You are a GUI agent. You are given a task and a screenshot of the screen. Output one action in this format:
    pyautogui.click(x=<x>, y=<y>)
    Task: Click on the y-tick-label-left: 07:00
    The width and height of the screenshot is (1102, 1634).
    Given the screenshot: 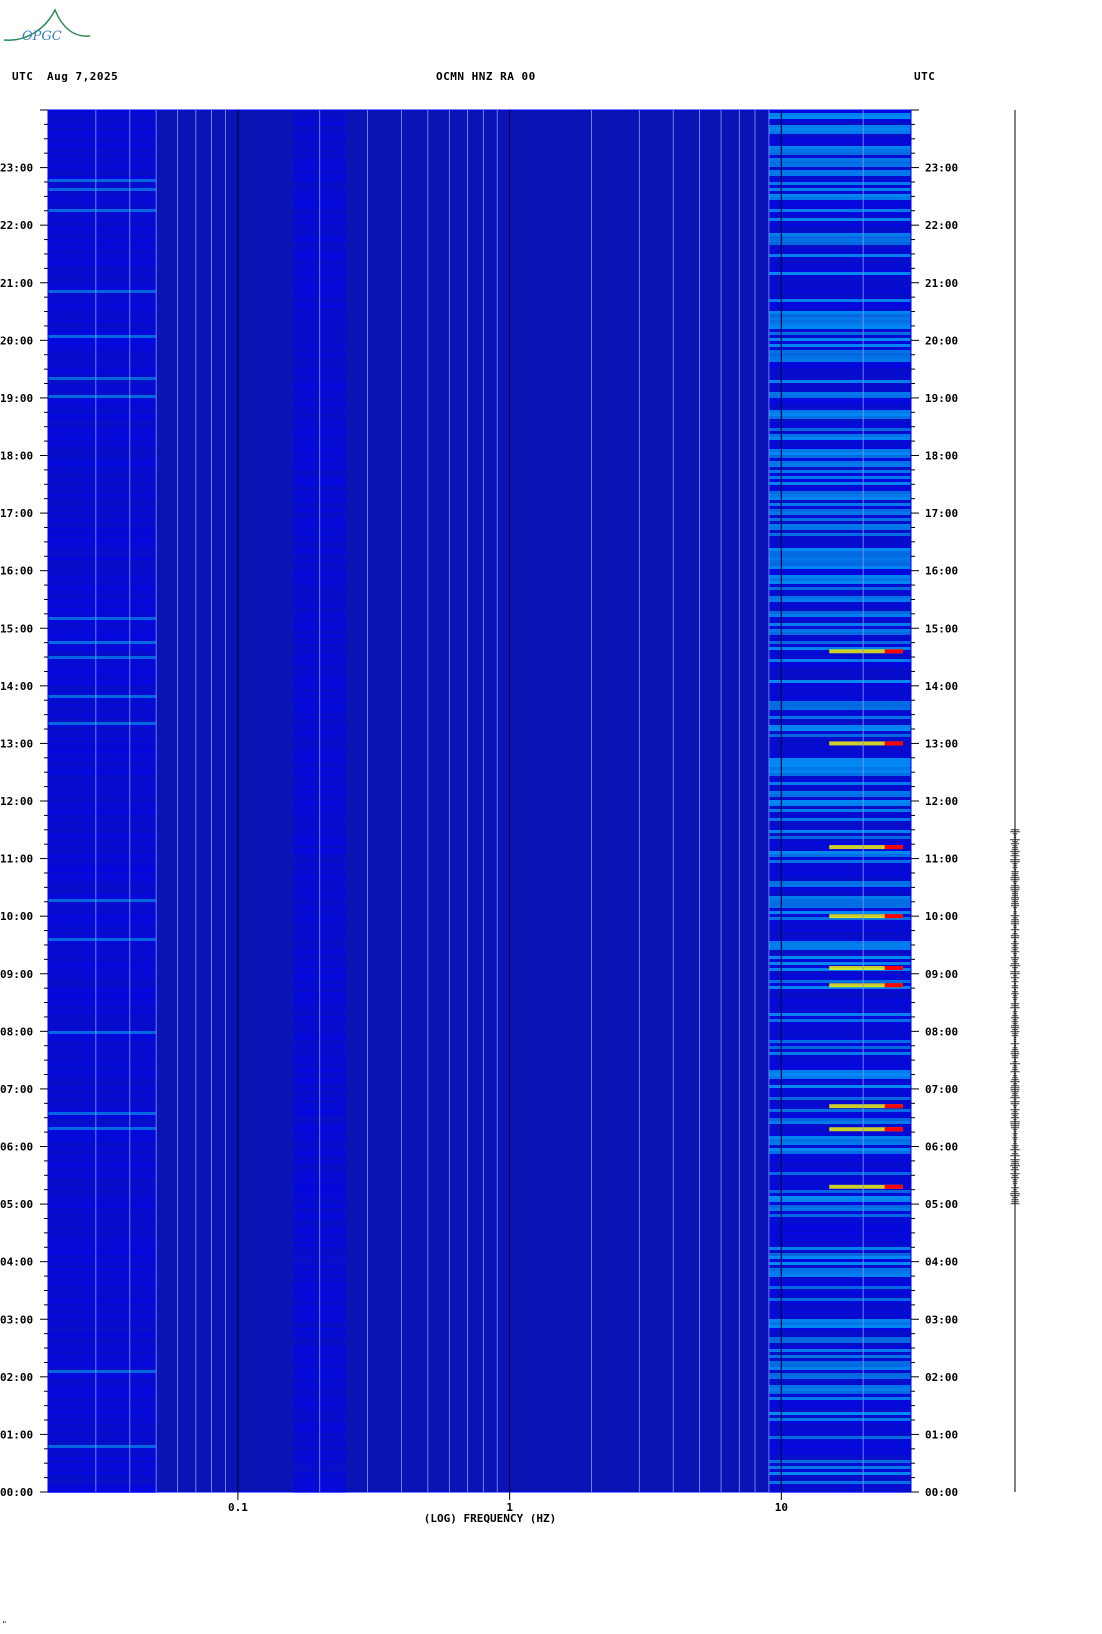 What is the action you would take?
    pyautogui.click(x=16, y=1089)
    